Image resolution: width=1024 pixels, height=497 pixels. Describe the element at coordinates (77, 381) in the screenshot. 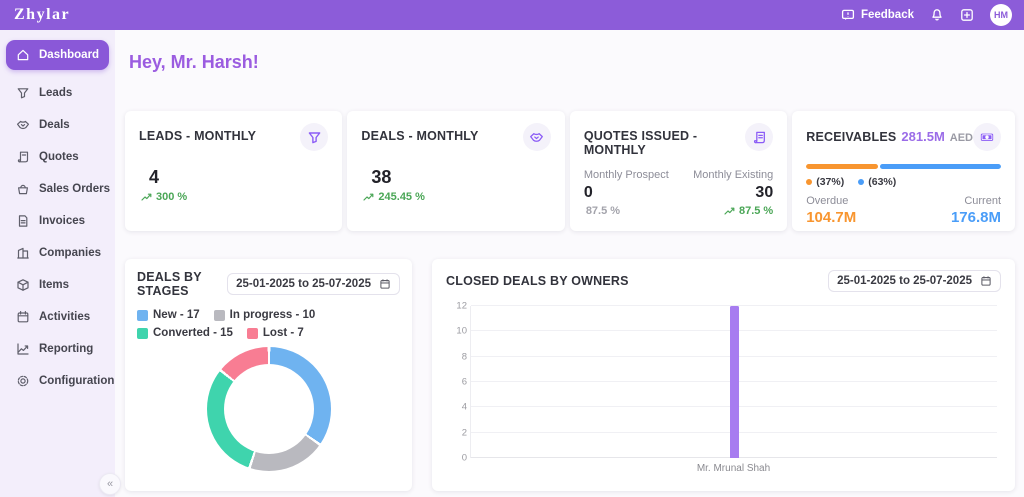

I see `sidebar-item-label: Configuration` at that location.